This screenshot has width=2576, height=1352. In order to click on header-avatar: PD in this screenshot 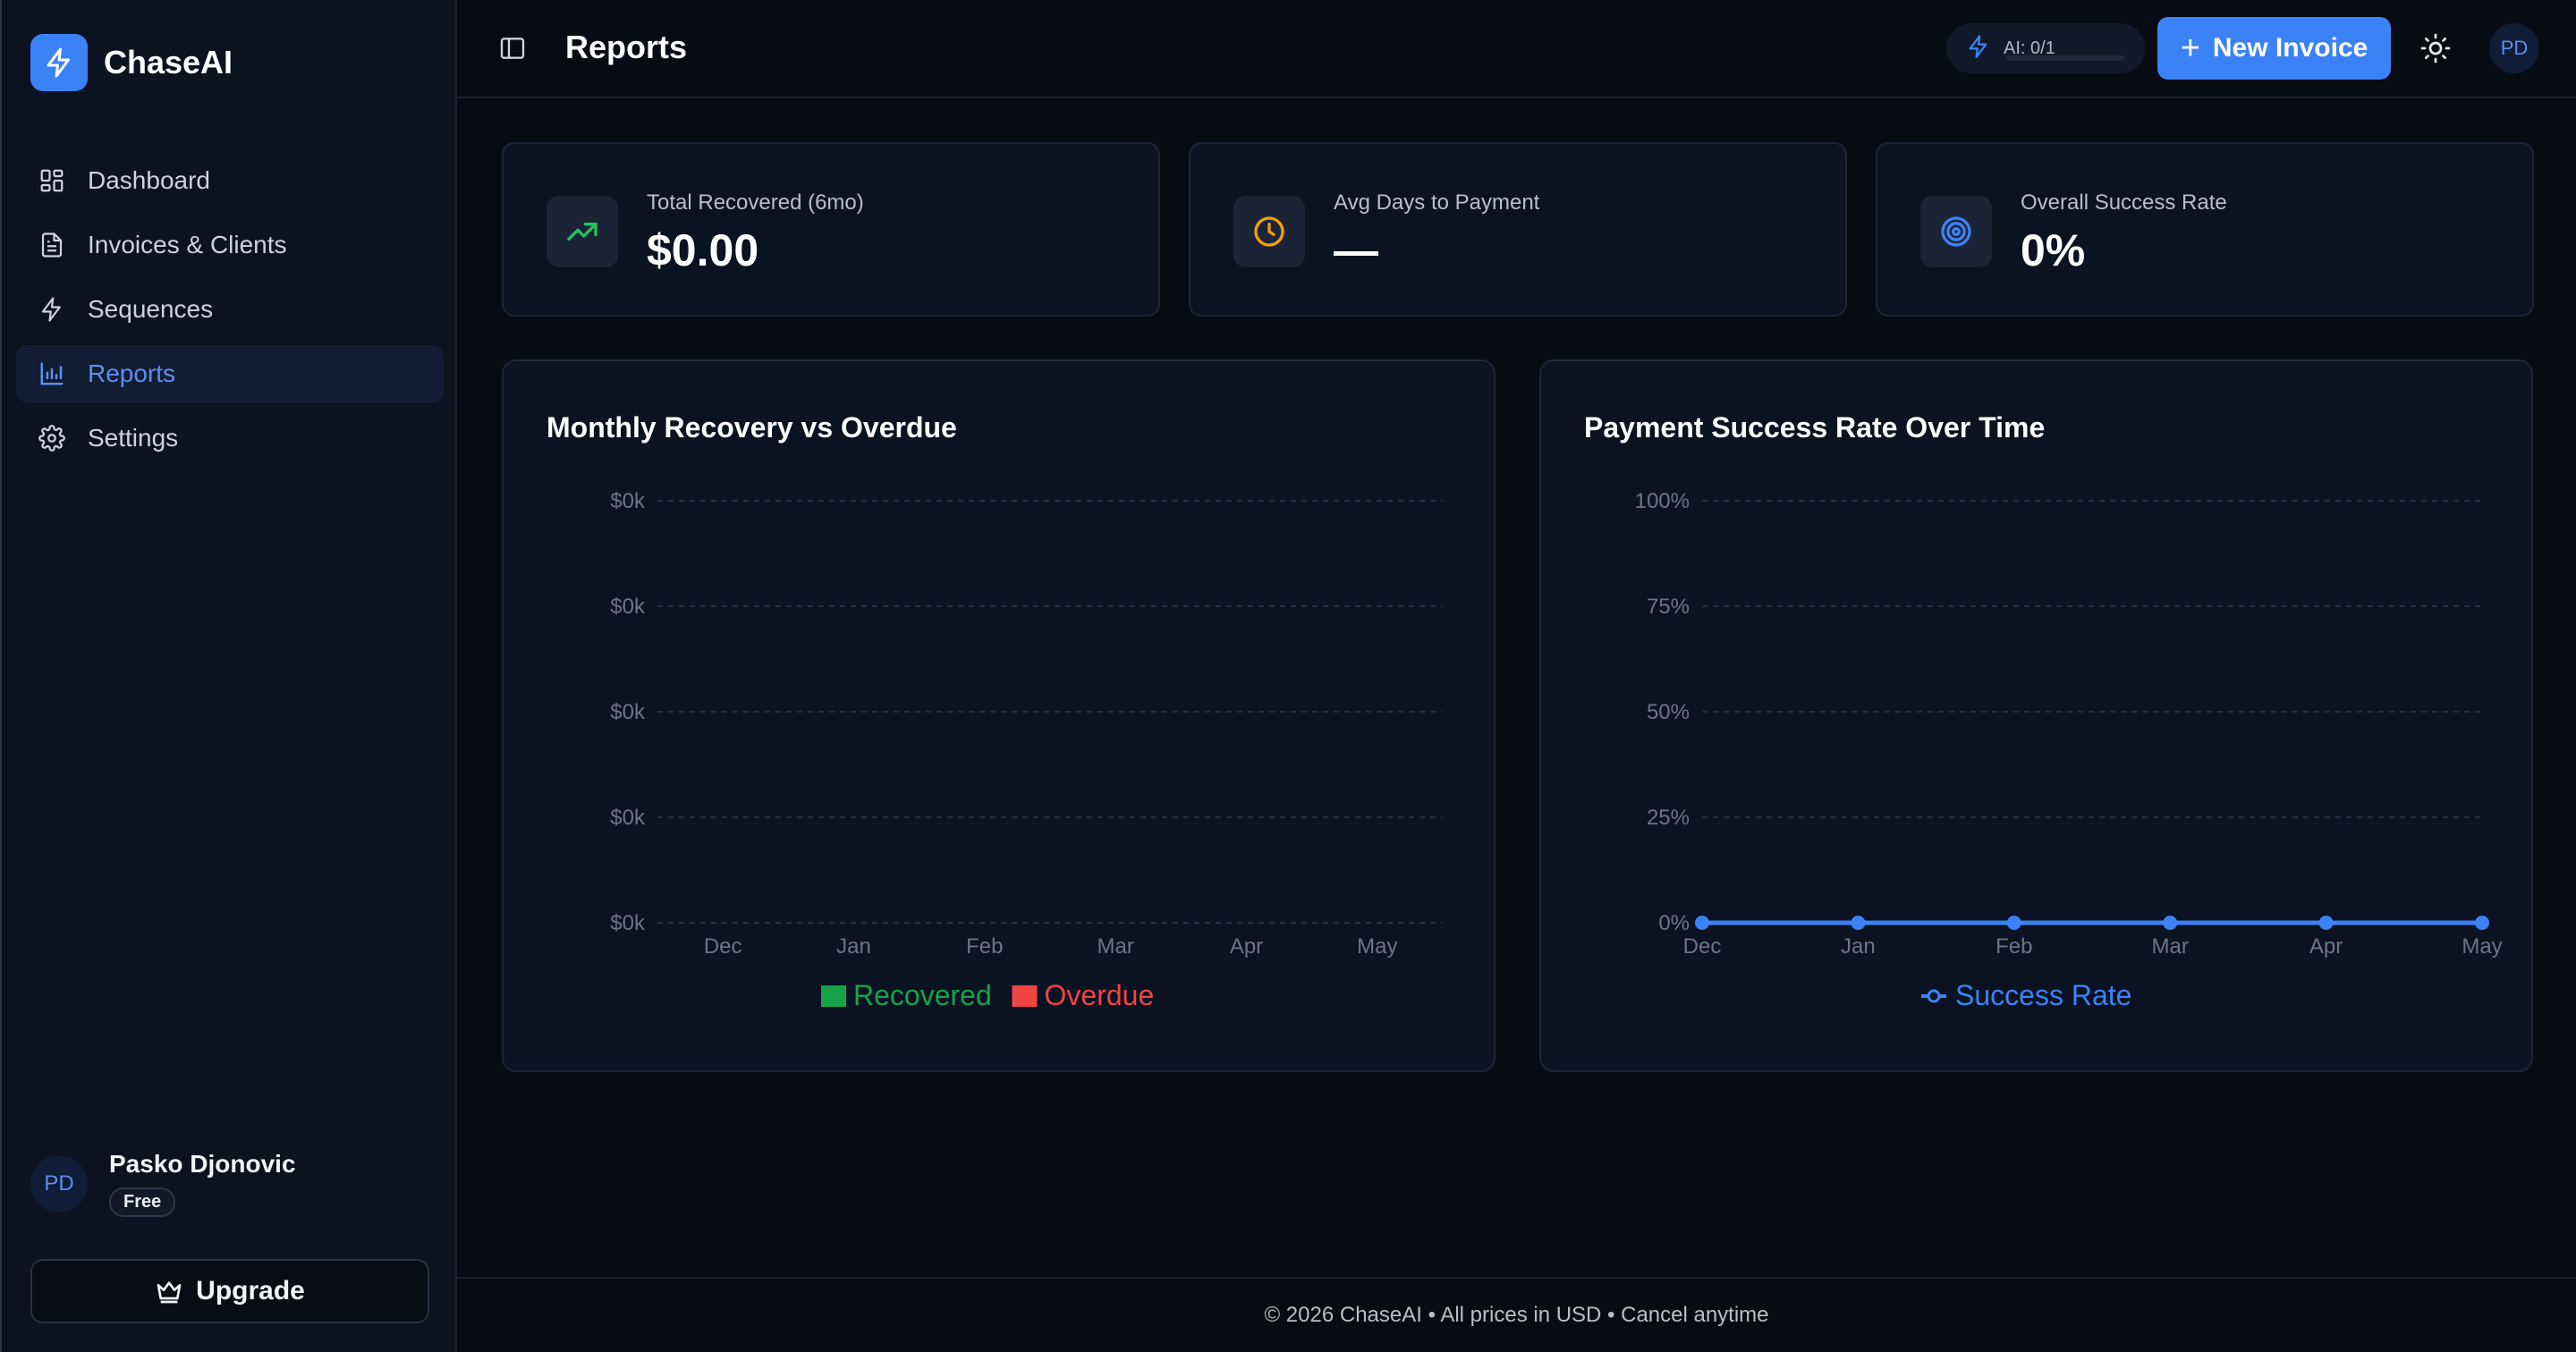, I will do `click(2514, 48)`.